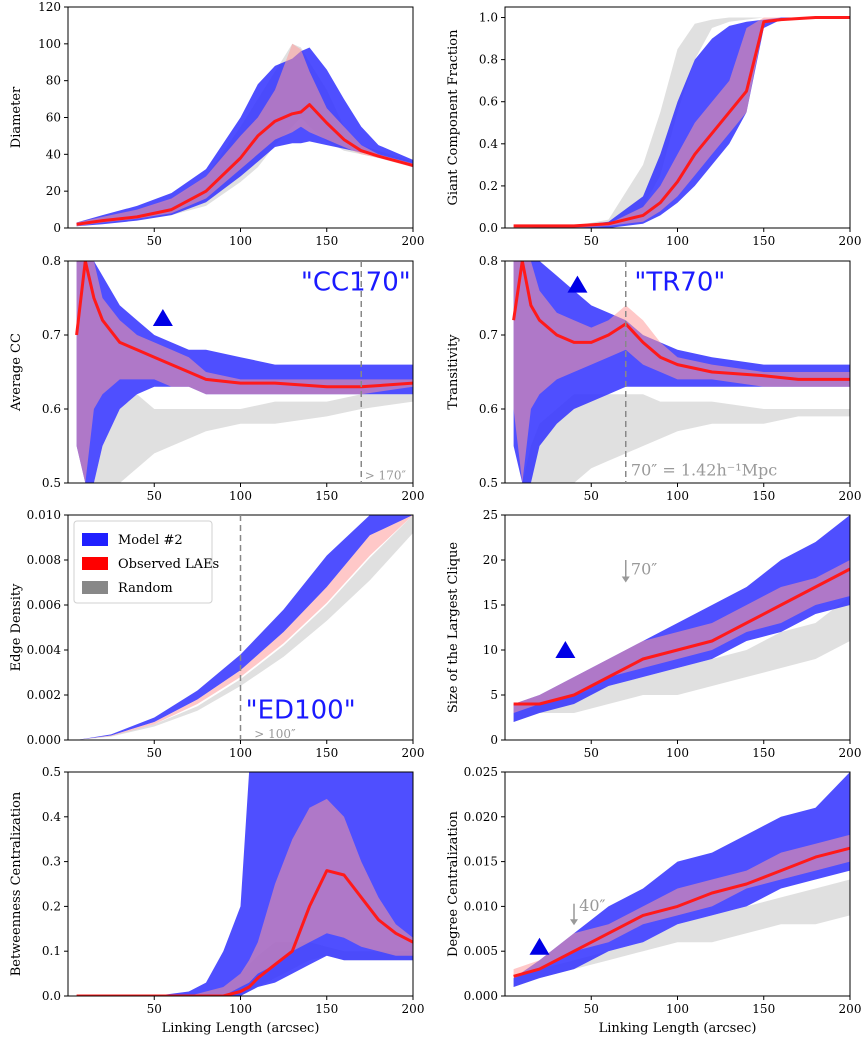 Image resolution: width=863 pixels, height=1039 pixels. What do you see at coordinates (356, 283) in the screenshot?
I see `annotation-text: "CC170"` at bounding box center [356, 283].